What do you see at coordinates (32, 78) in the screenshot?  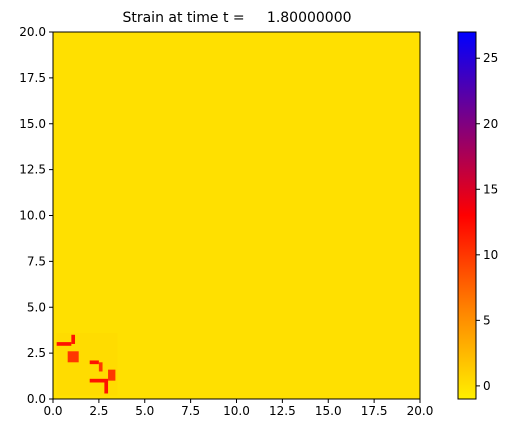 I see `y-tick-label: 17.5` at bounding box center [32, 78].